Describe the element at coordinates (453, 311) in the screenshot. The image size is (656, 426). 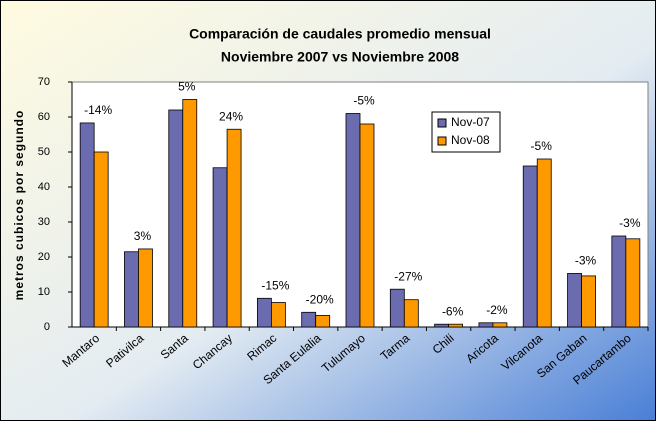
I see `annotation: -6%` at that location.